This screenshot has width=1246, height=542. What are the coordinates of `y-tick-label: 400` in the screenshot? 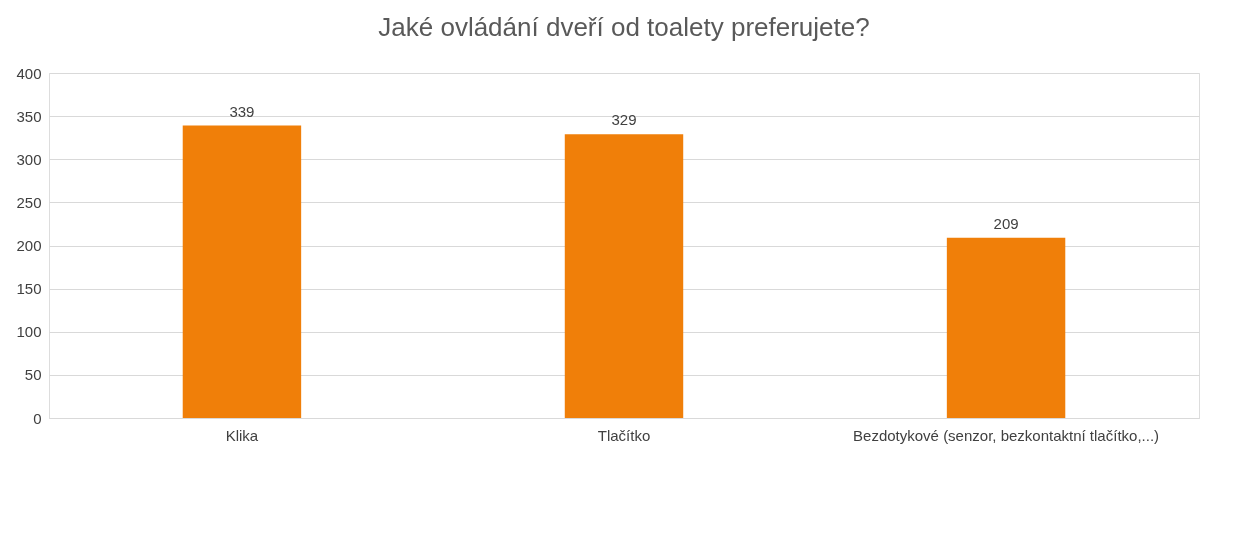 It's located at (29, 73).